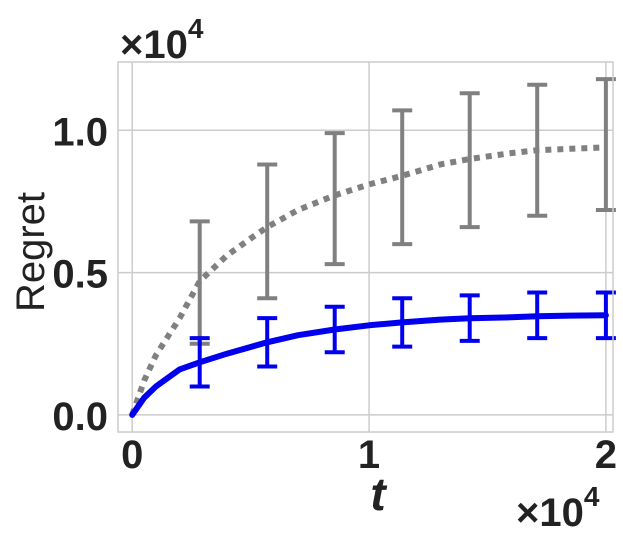 The image size is (623, 549). Describe the element at coordinates (80, 275) in the screenshot. I see `y-tick-label: 0.5` at that location.